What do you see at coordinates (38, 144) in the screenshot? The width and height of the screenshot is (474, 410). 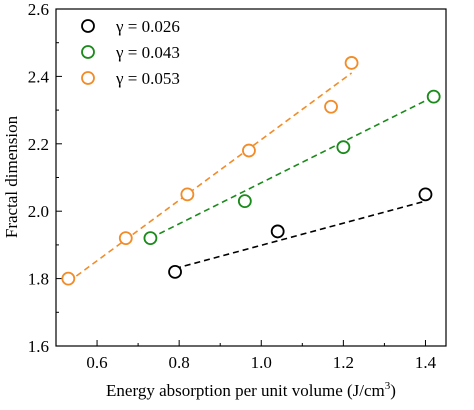 I see `y-tick-label: 2.2` at bounding box center [38, 144].